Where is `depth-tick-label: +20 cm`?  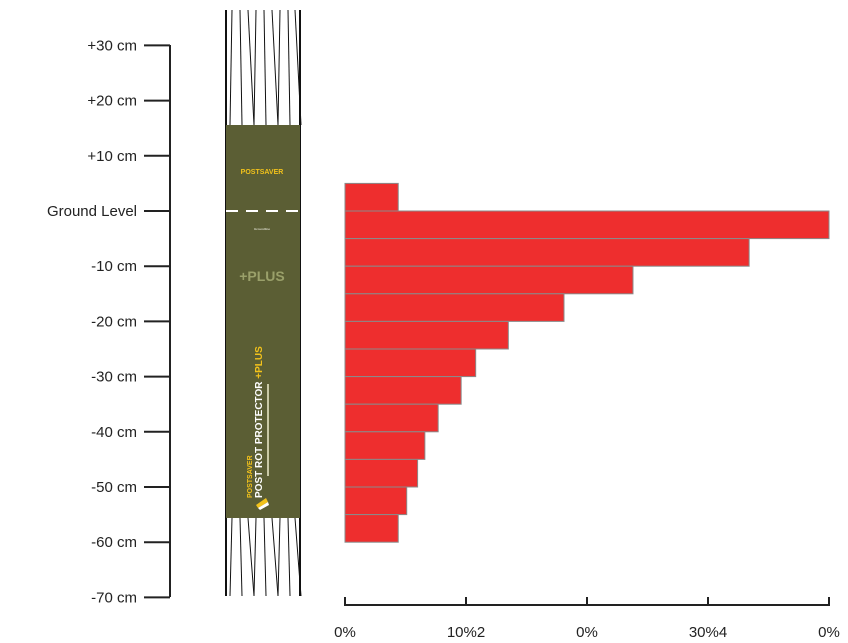 depth-tick-label: +20 cm is located at coordinates (112, 101).